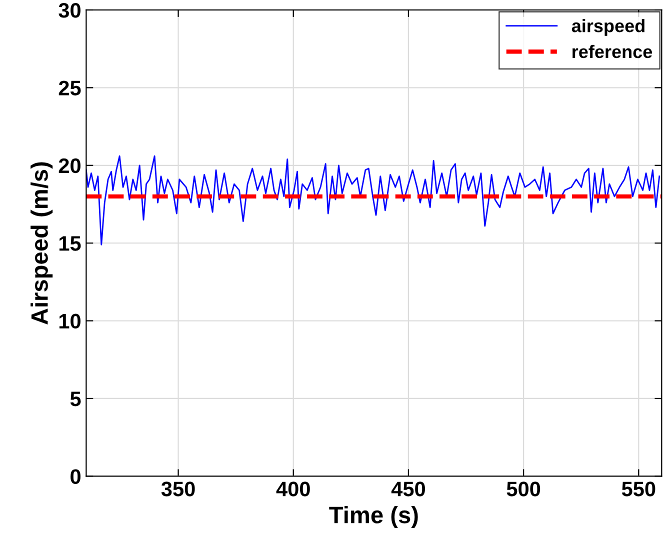 This screenshot has width=663, height=555. I want to click on legend-label: airspeed, so click(608, 27).